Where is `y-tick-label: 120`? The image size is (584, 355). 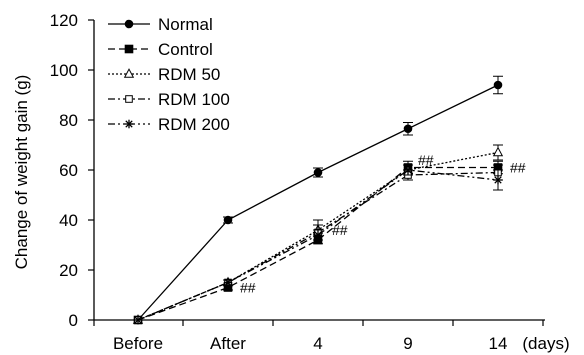
y-tick-label: 120 is located at coordinates (64, 20).